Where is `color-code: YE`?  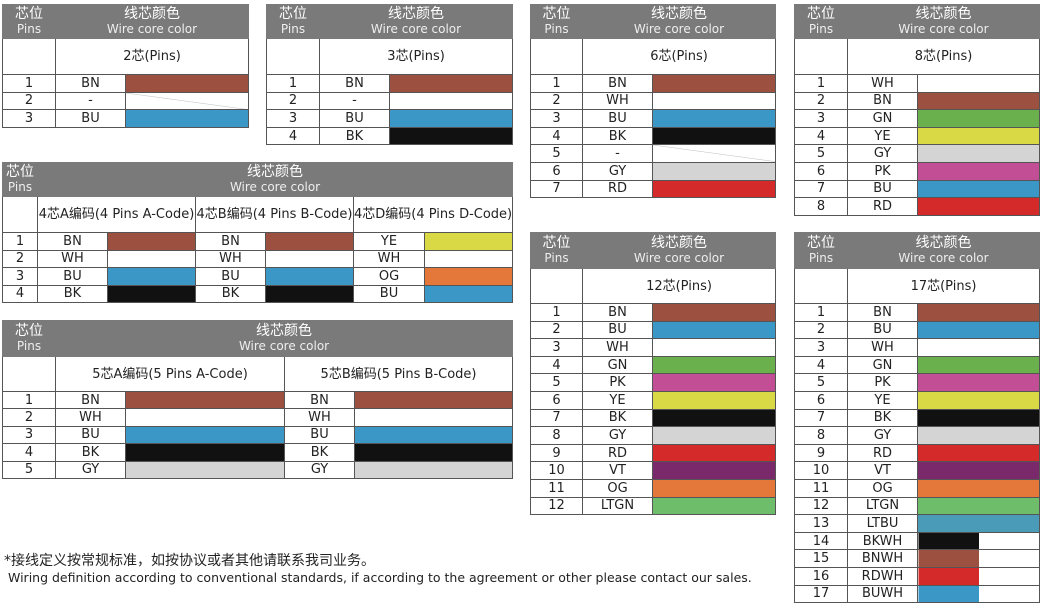 color-code: YE is located at coordinates (882, 400).